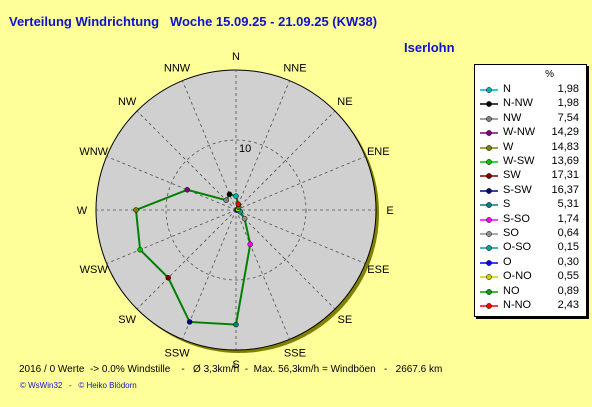 The width and height of the screenshot is (592, 407). What do you see at coordinates (519, 161) in the screenshot?
I see `legend-label: W-SW` at bounding box center [519, 161].